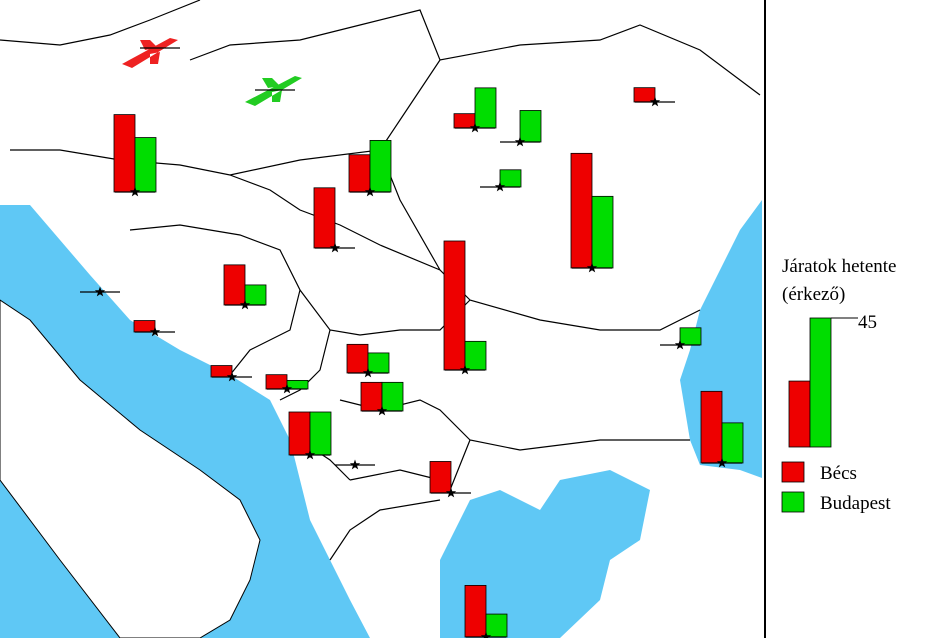 The width and height of the screenshot is (952, 638). I want to click on legend-label: Budapest, so click(855, 503).